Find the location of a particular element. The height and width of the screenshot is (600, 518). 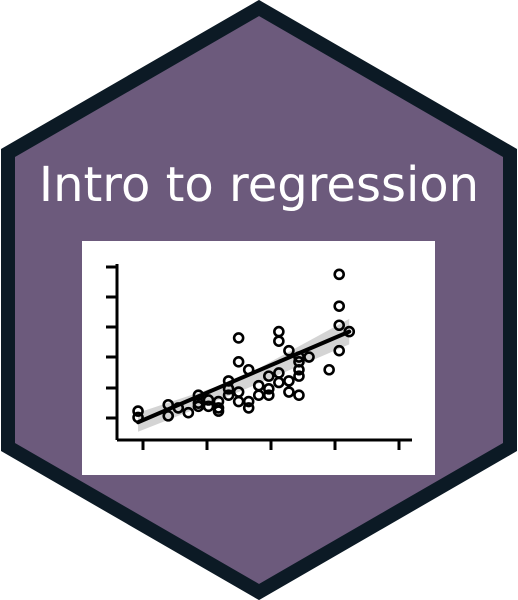

confidence-band is located at coordinates (244, 375).